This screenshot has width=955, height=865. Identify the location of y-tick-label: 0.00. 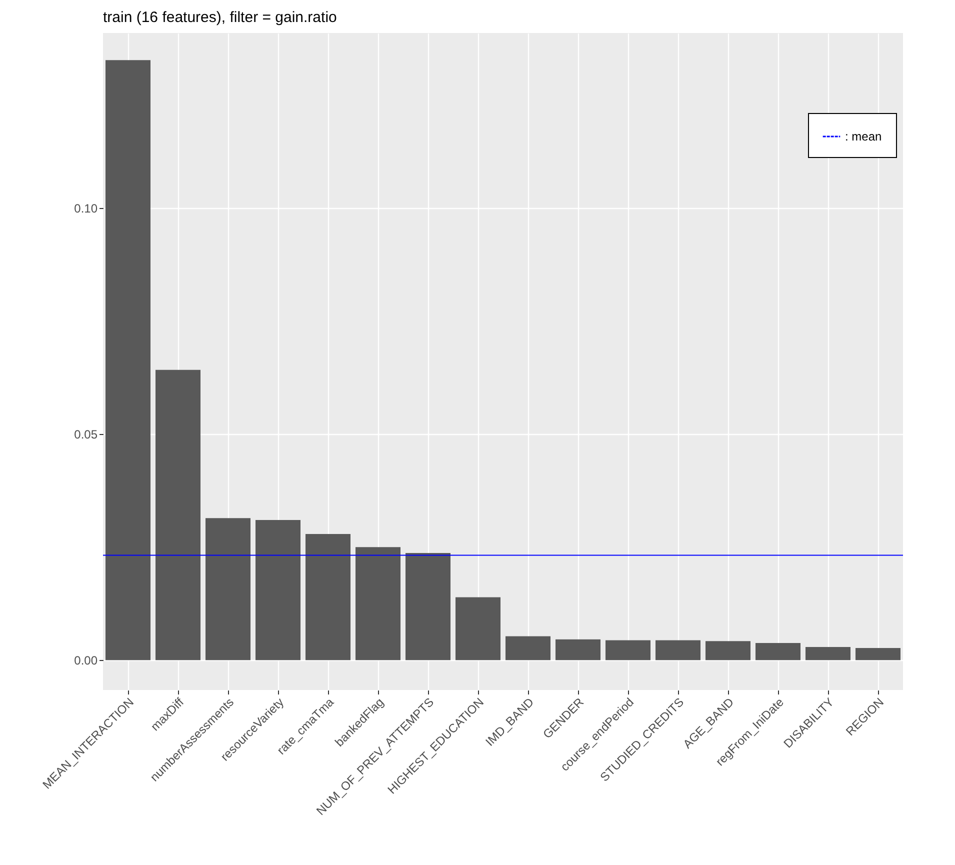
(86, 661).